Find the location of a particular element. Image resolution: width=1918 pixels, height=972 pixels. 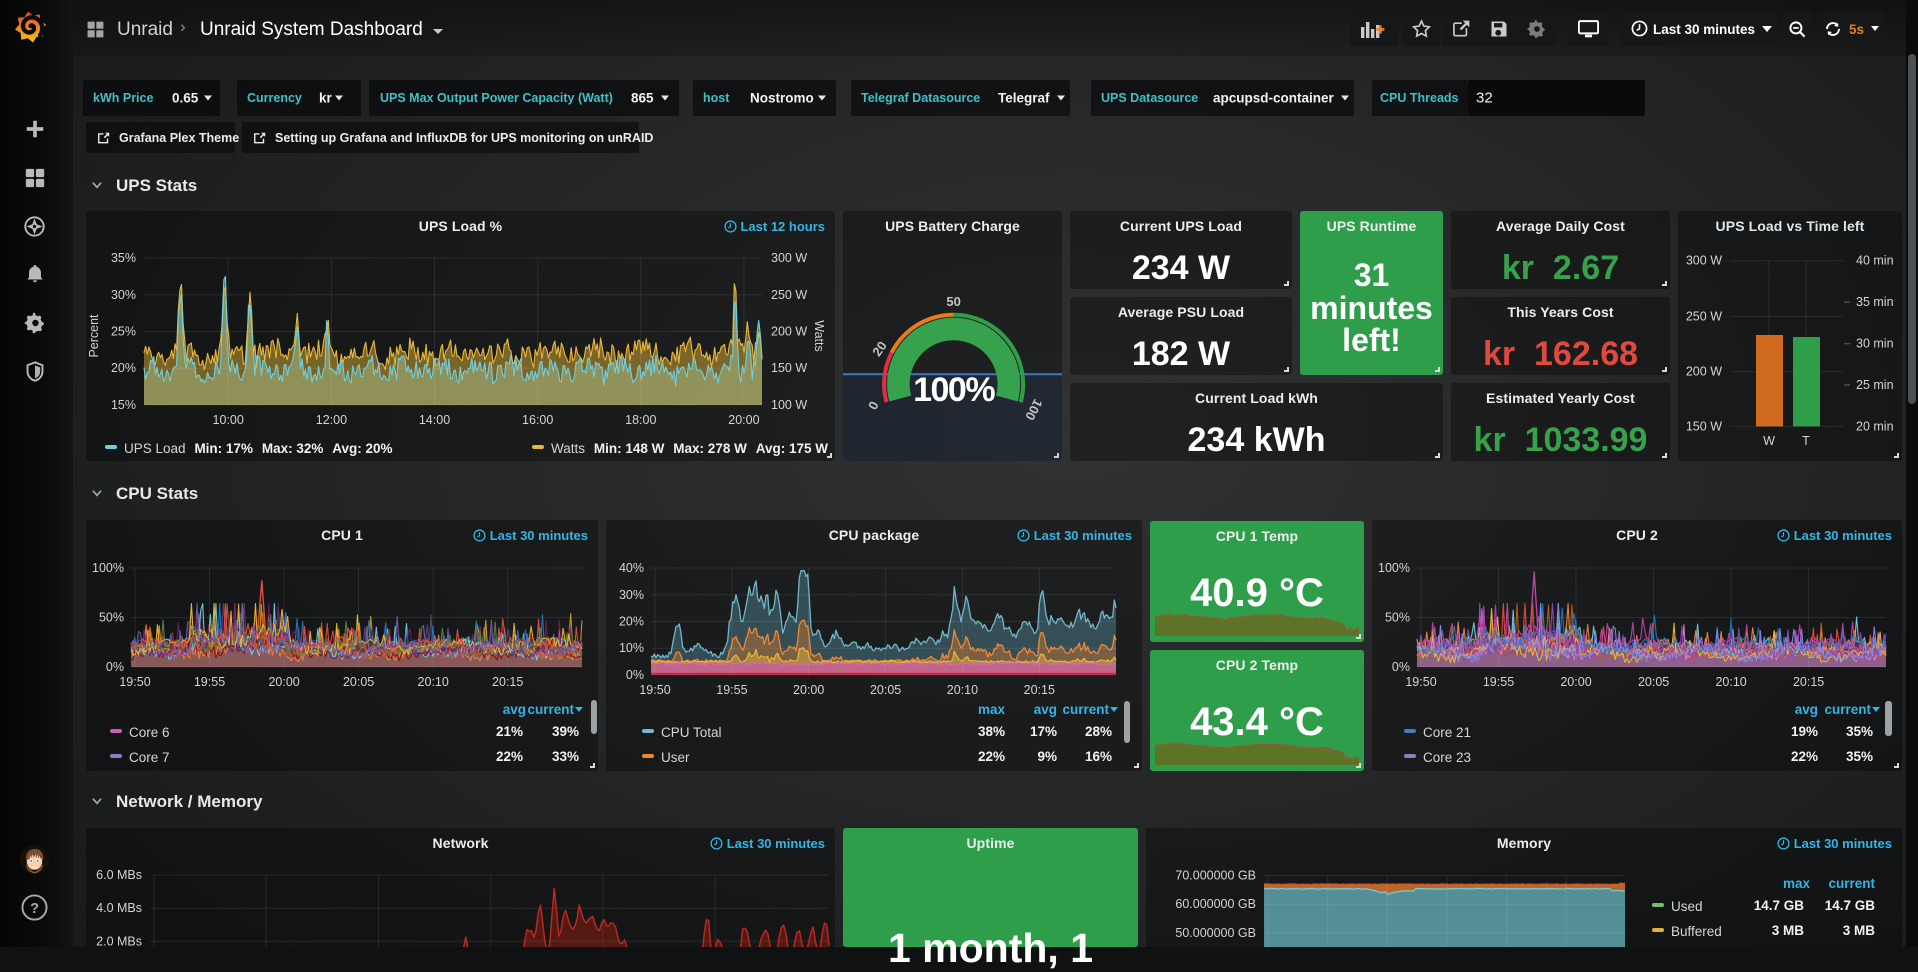

svg-text: 100 W is located at coordinates (789, 405).